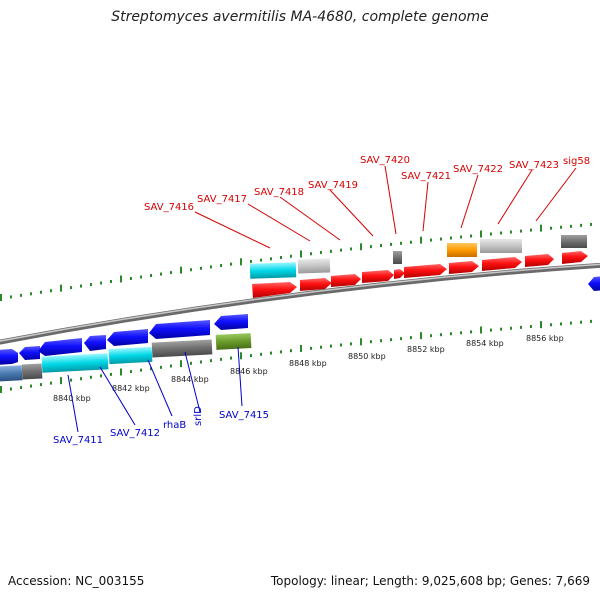  I want to click on gene-arrow-sig58, so click(575, 257).